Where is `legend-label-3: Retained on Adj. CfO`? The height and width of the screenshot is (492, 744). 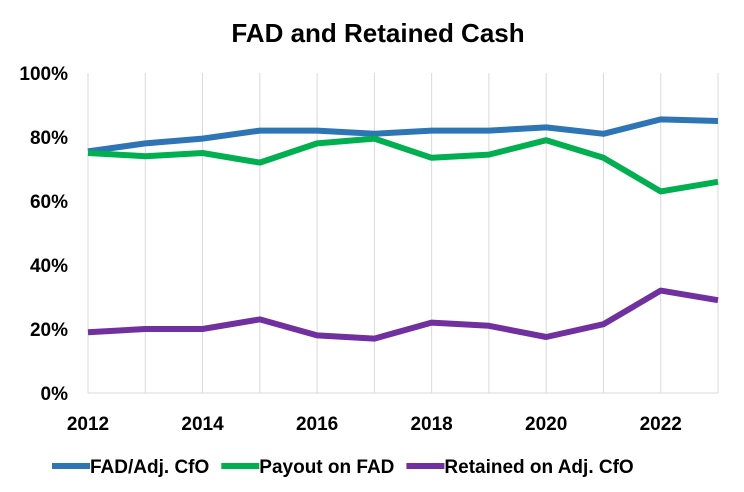 legend-label-3: Retained on Adj. CfO is located at coordinates (538, 467).